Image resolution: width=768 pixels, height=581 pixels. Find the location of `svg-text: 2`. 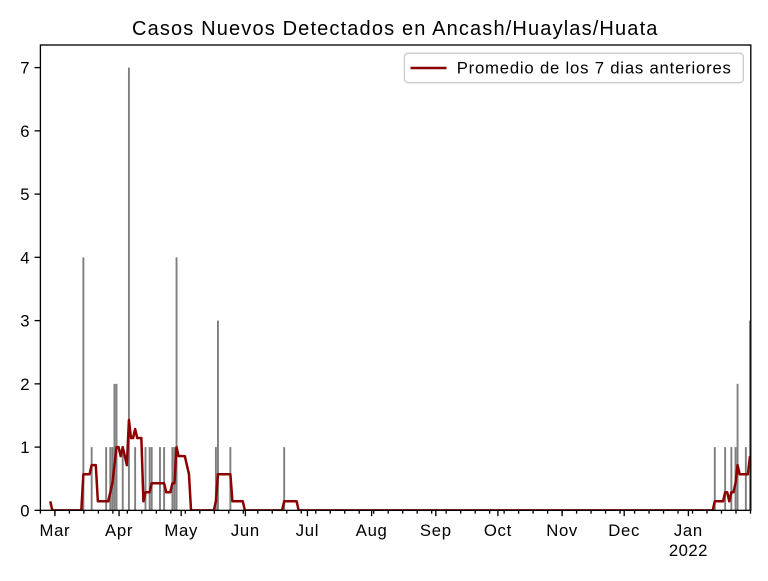

svg-text: 2 is located at coordinates (24, 384).